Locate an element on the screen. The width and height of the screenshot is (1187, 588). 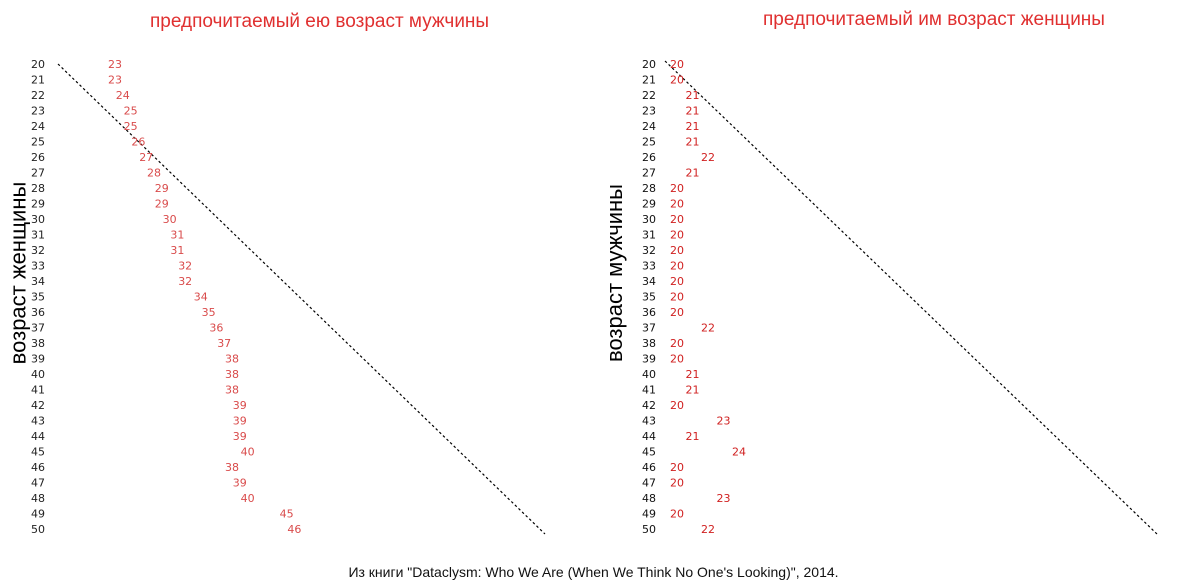
data-point-label: 34 is located at coordinates (201, 297).